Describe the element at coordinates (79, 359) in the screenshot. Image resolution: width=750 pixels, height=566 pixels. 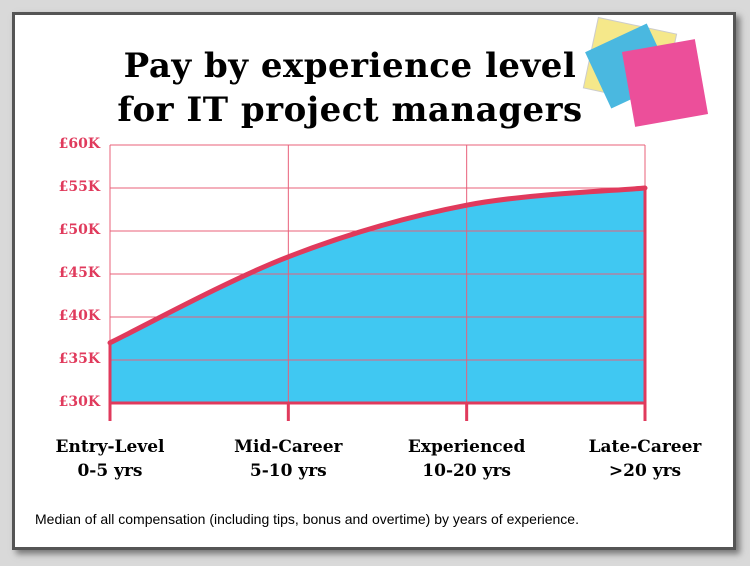
I see `y-tick-label: £35K` at that location.